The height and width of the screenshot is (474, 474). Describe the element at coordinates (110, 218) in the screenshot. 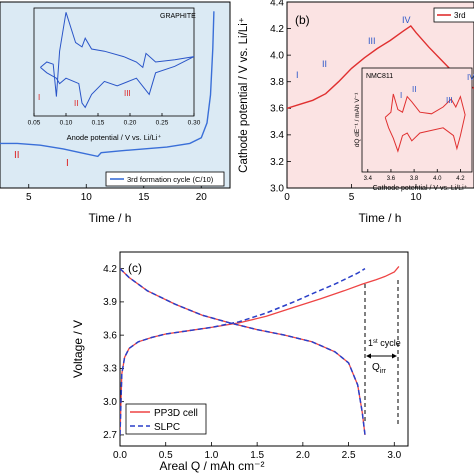

I see `panel-a-x-label: Time / h` at that location.